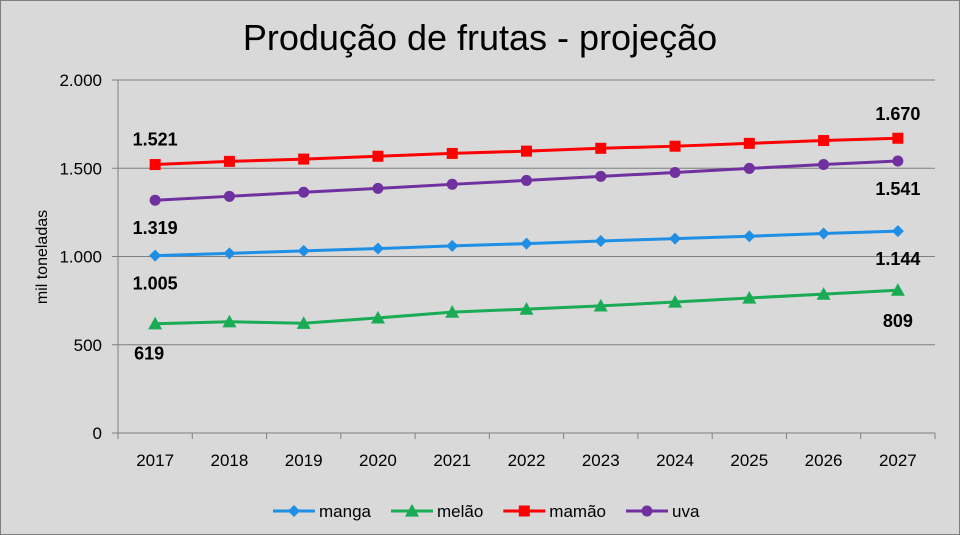 The image size is (960, 535). I want to click on legend-label: melão, so click(460, 511).